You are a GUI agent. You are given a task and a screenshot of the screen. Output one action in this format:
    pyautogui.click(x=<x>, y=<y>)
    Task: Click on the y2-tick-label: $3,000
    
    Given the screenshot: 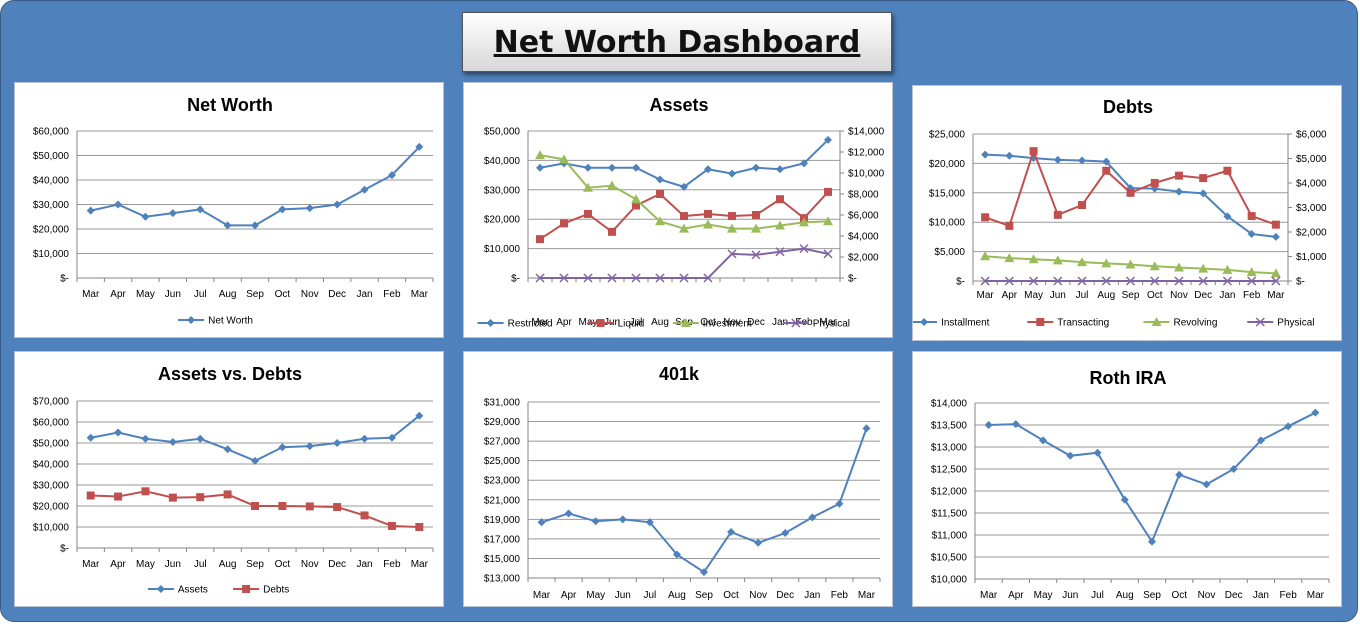 What is the action you would take?
    pyautogui.click(x=1311, y=208)
    